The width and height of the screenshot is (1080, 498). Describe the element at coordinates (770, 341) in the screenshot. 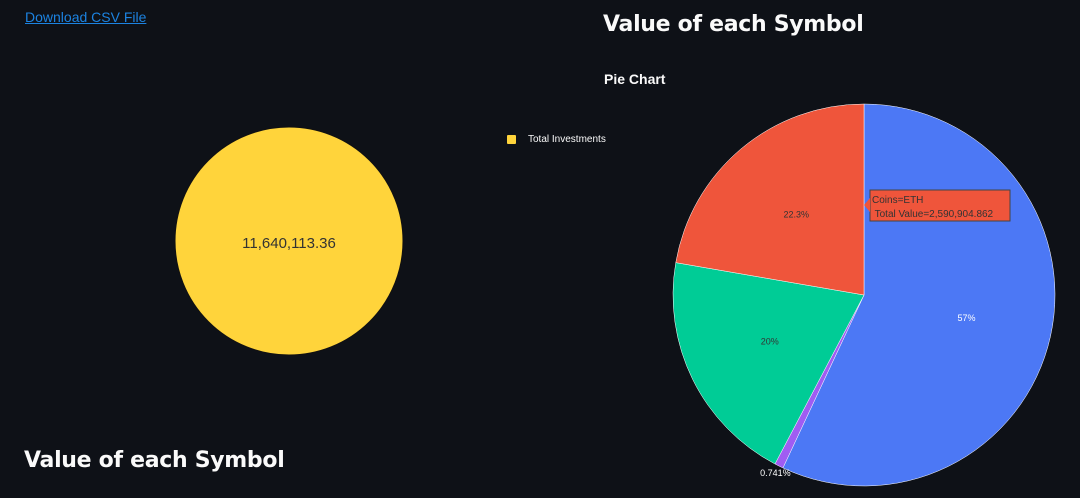

I see `pie-slice-label-2: 20%` at that location.